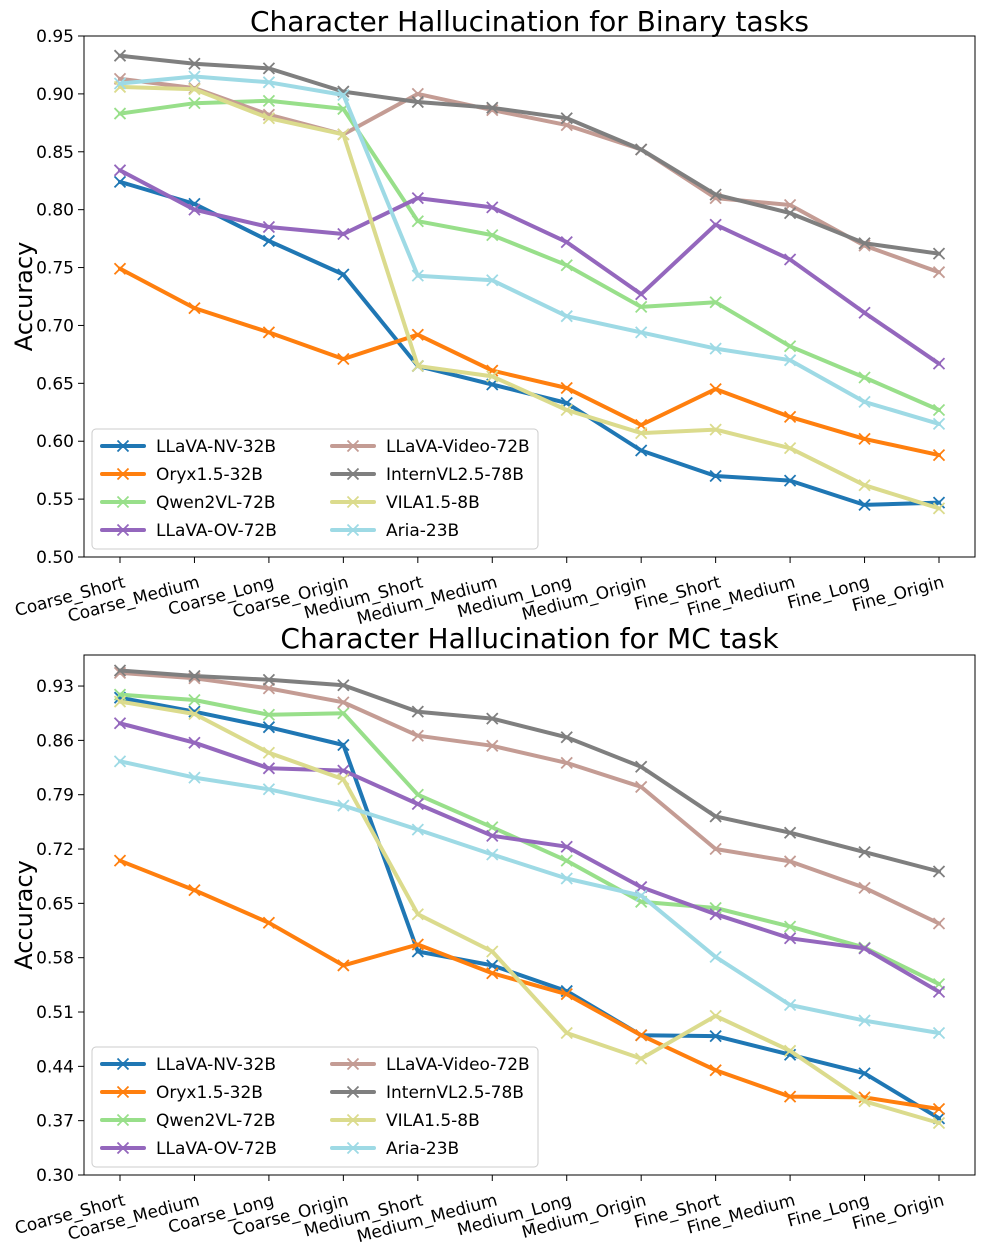 The width and height of the screenshot is (997, 1246). What do you see at coordinates (55, 1176) in the screenshot?
I see `y-tick-label: 0.30` at bounding box center [55, 1176].